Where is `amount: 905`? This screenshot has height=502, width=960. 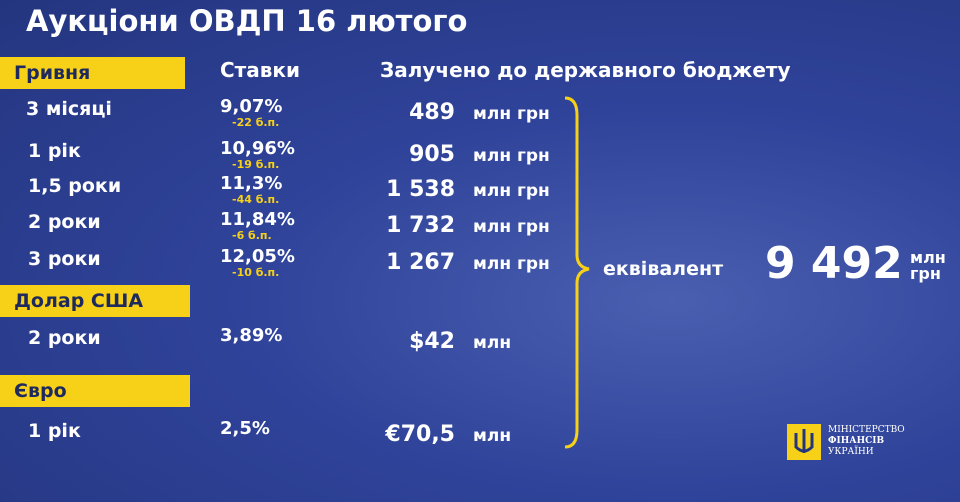 amount: 905 is located at coordinates (432, 154).